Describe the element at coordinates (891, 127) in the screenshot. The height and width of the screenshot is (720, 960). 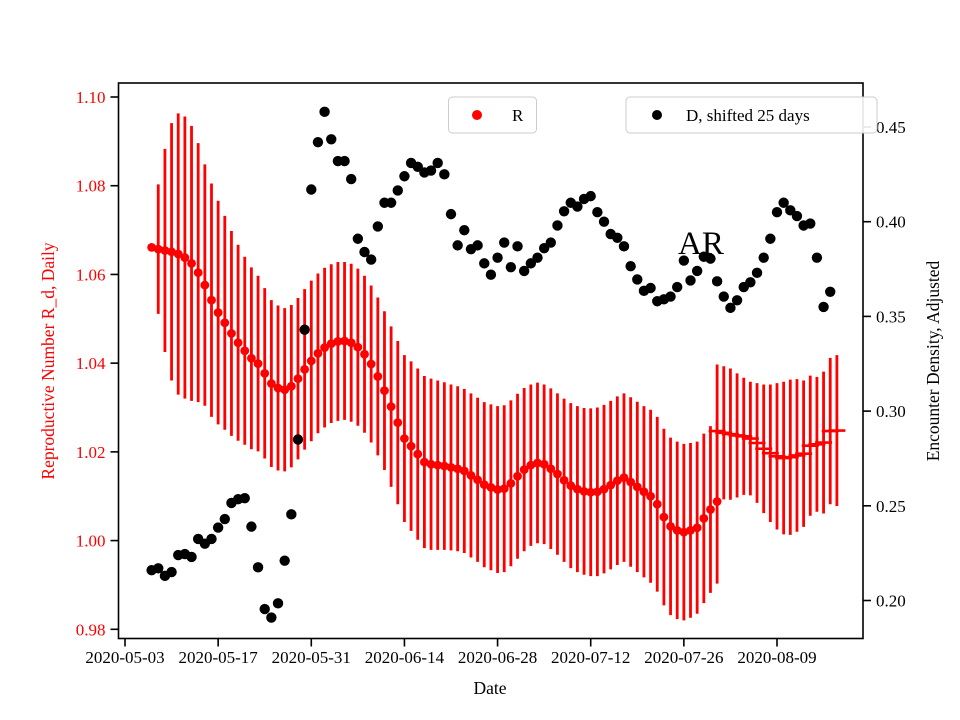
I see `y-right-tick-label: 0.45` at that location.